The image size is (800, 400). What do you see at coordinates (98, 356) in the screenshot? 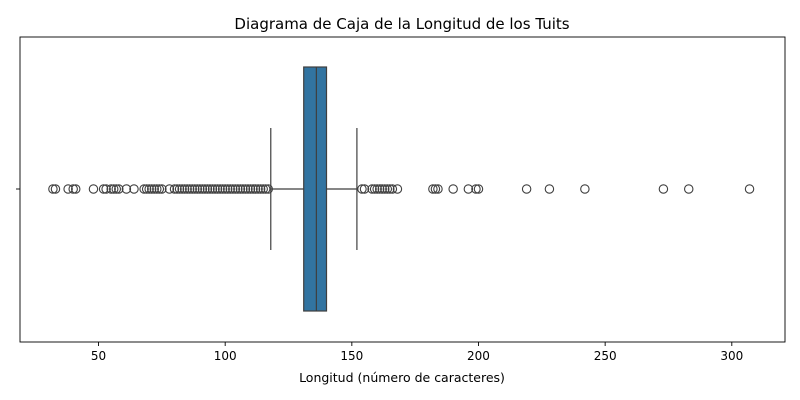
I see `x-tick-label: 50` at bounding box center [98, 356].